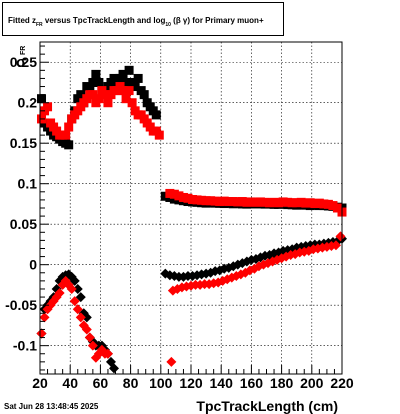  Describe the element at coordinates (23, 143) in the screenshot. I see `y-tick-label: 0.15` at that location.